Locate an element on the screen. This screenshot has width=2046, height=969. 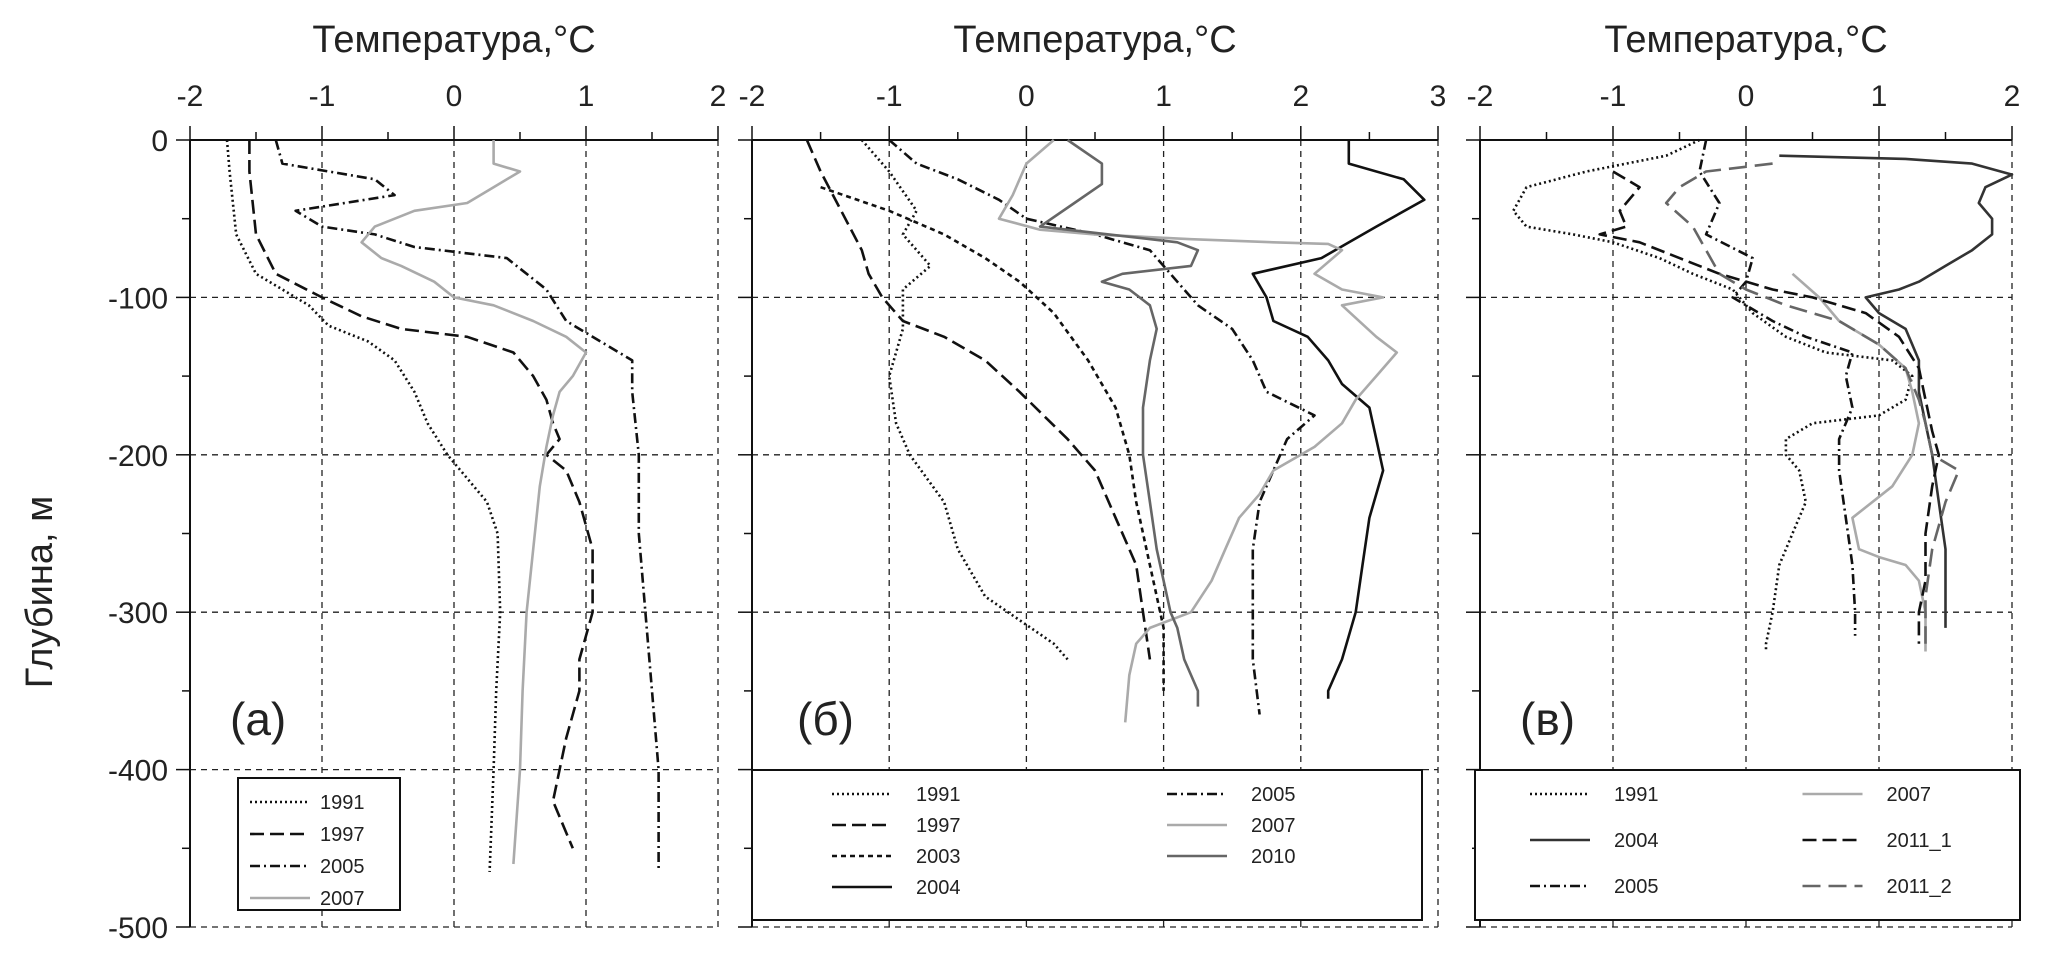
y-tick-label: -200 is located at coordinates (138, 456).